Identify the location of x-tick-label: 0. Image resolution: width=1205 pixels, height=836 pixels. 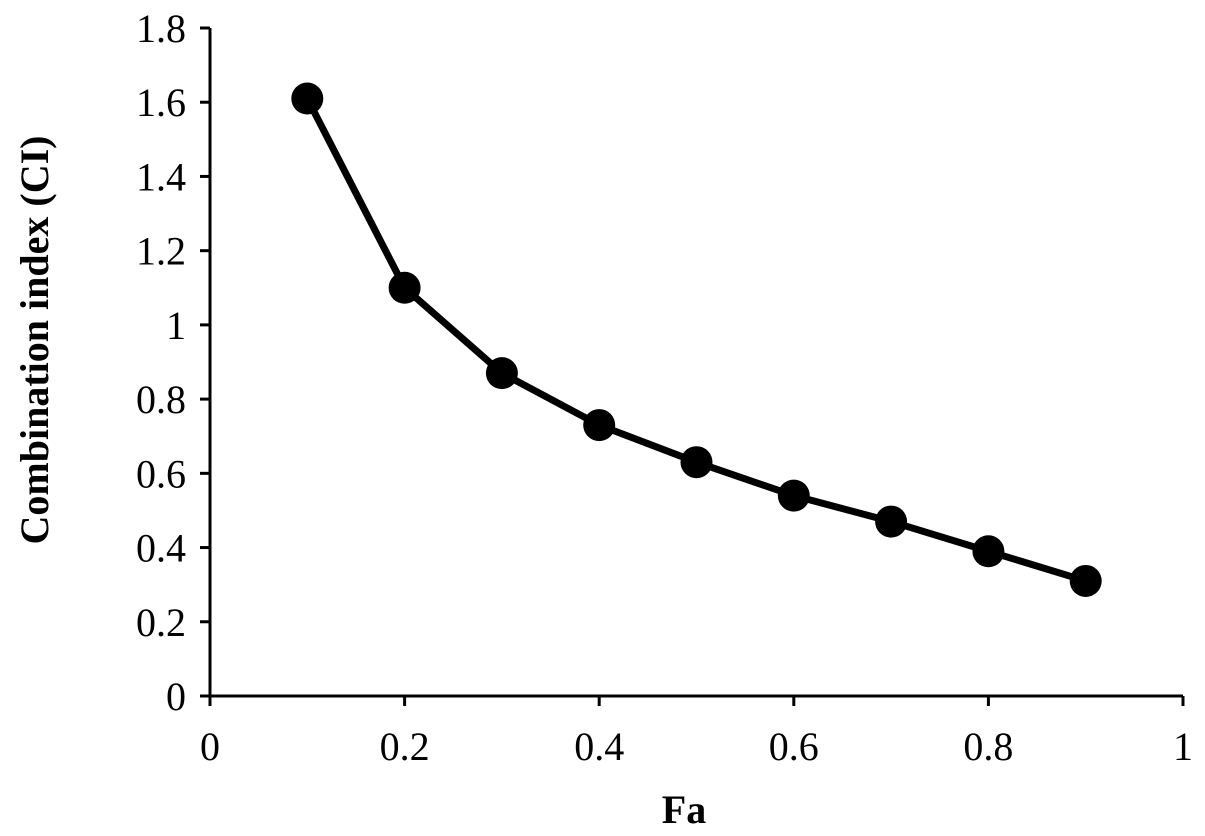
(210, 746).